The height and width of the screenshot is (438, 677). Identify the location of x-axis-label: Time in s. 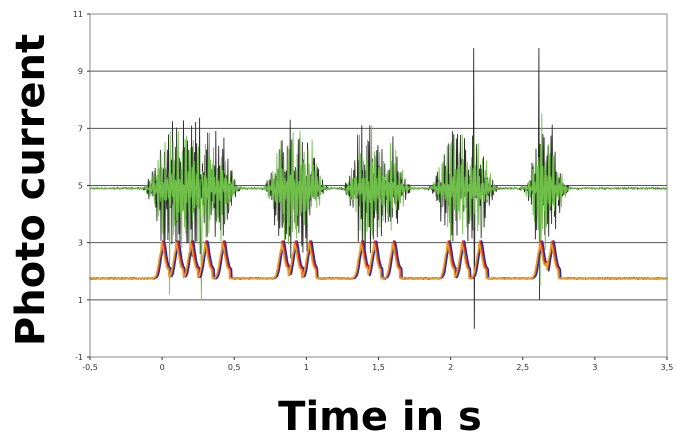
(380, 416).